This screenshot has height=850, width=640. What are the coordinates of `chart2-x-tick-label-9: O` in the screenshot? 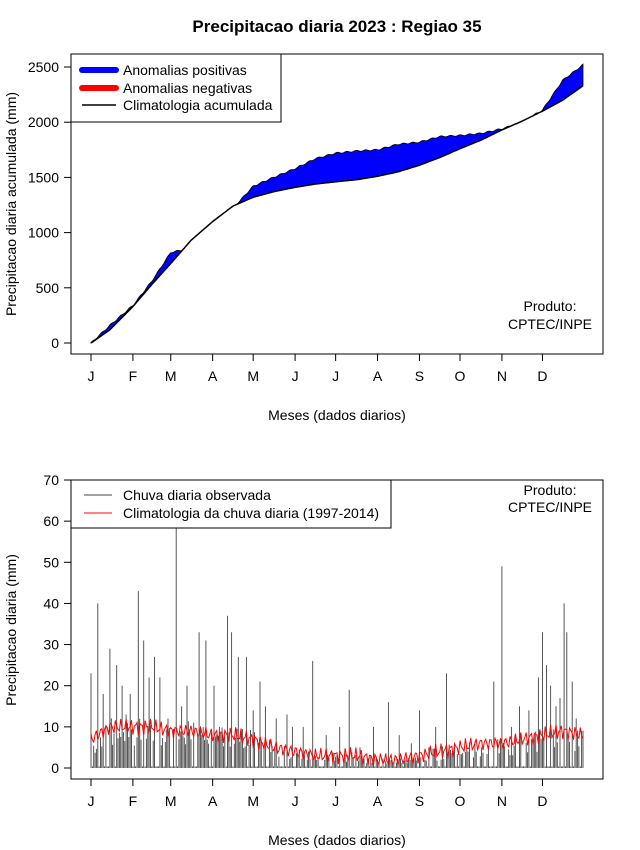 It's located at (460, 801).